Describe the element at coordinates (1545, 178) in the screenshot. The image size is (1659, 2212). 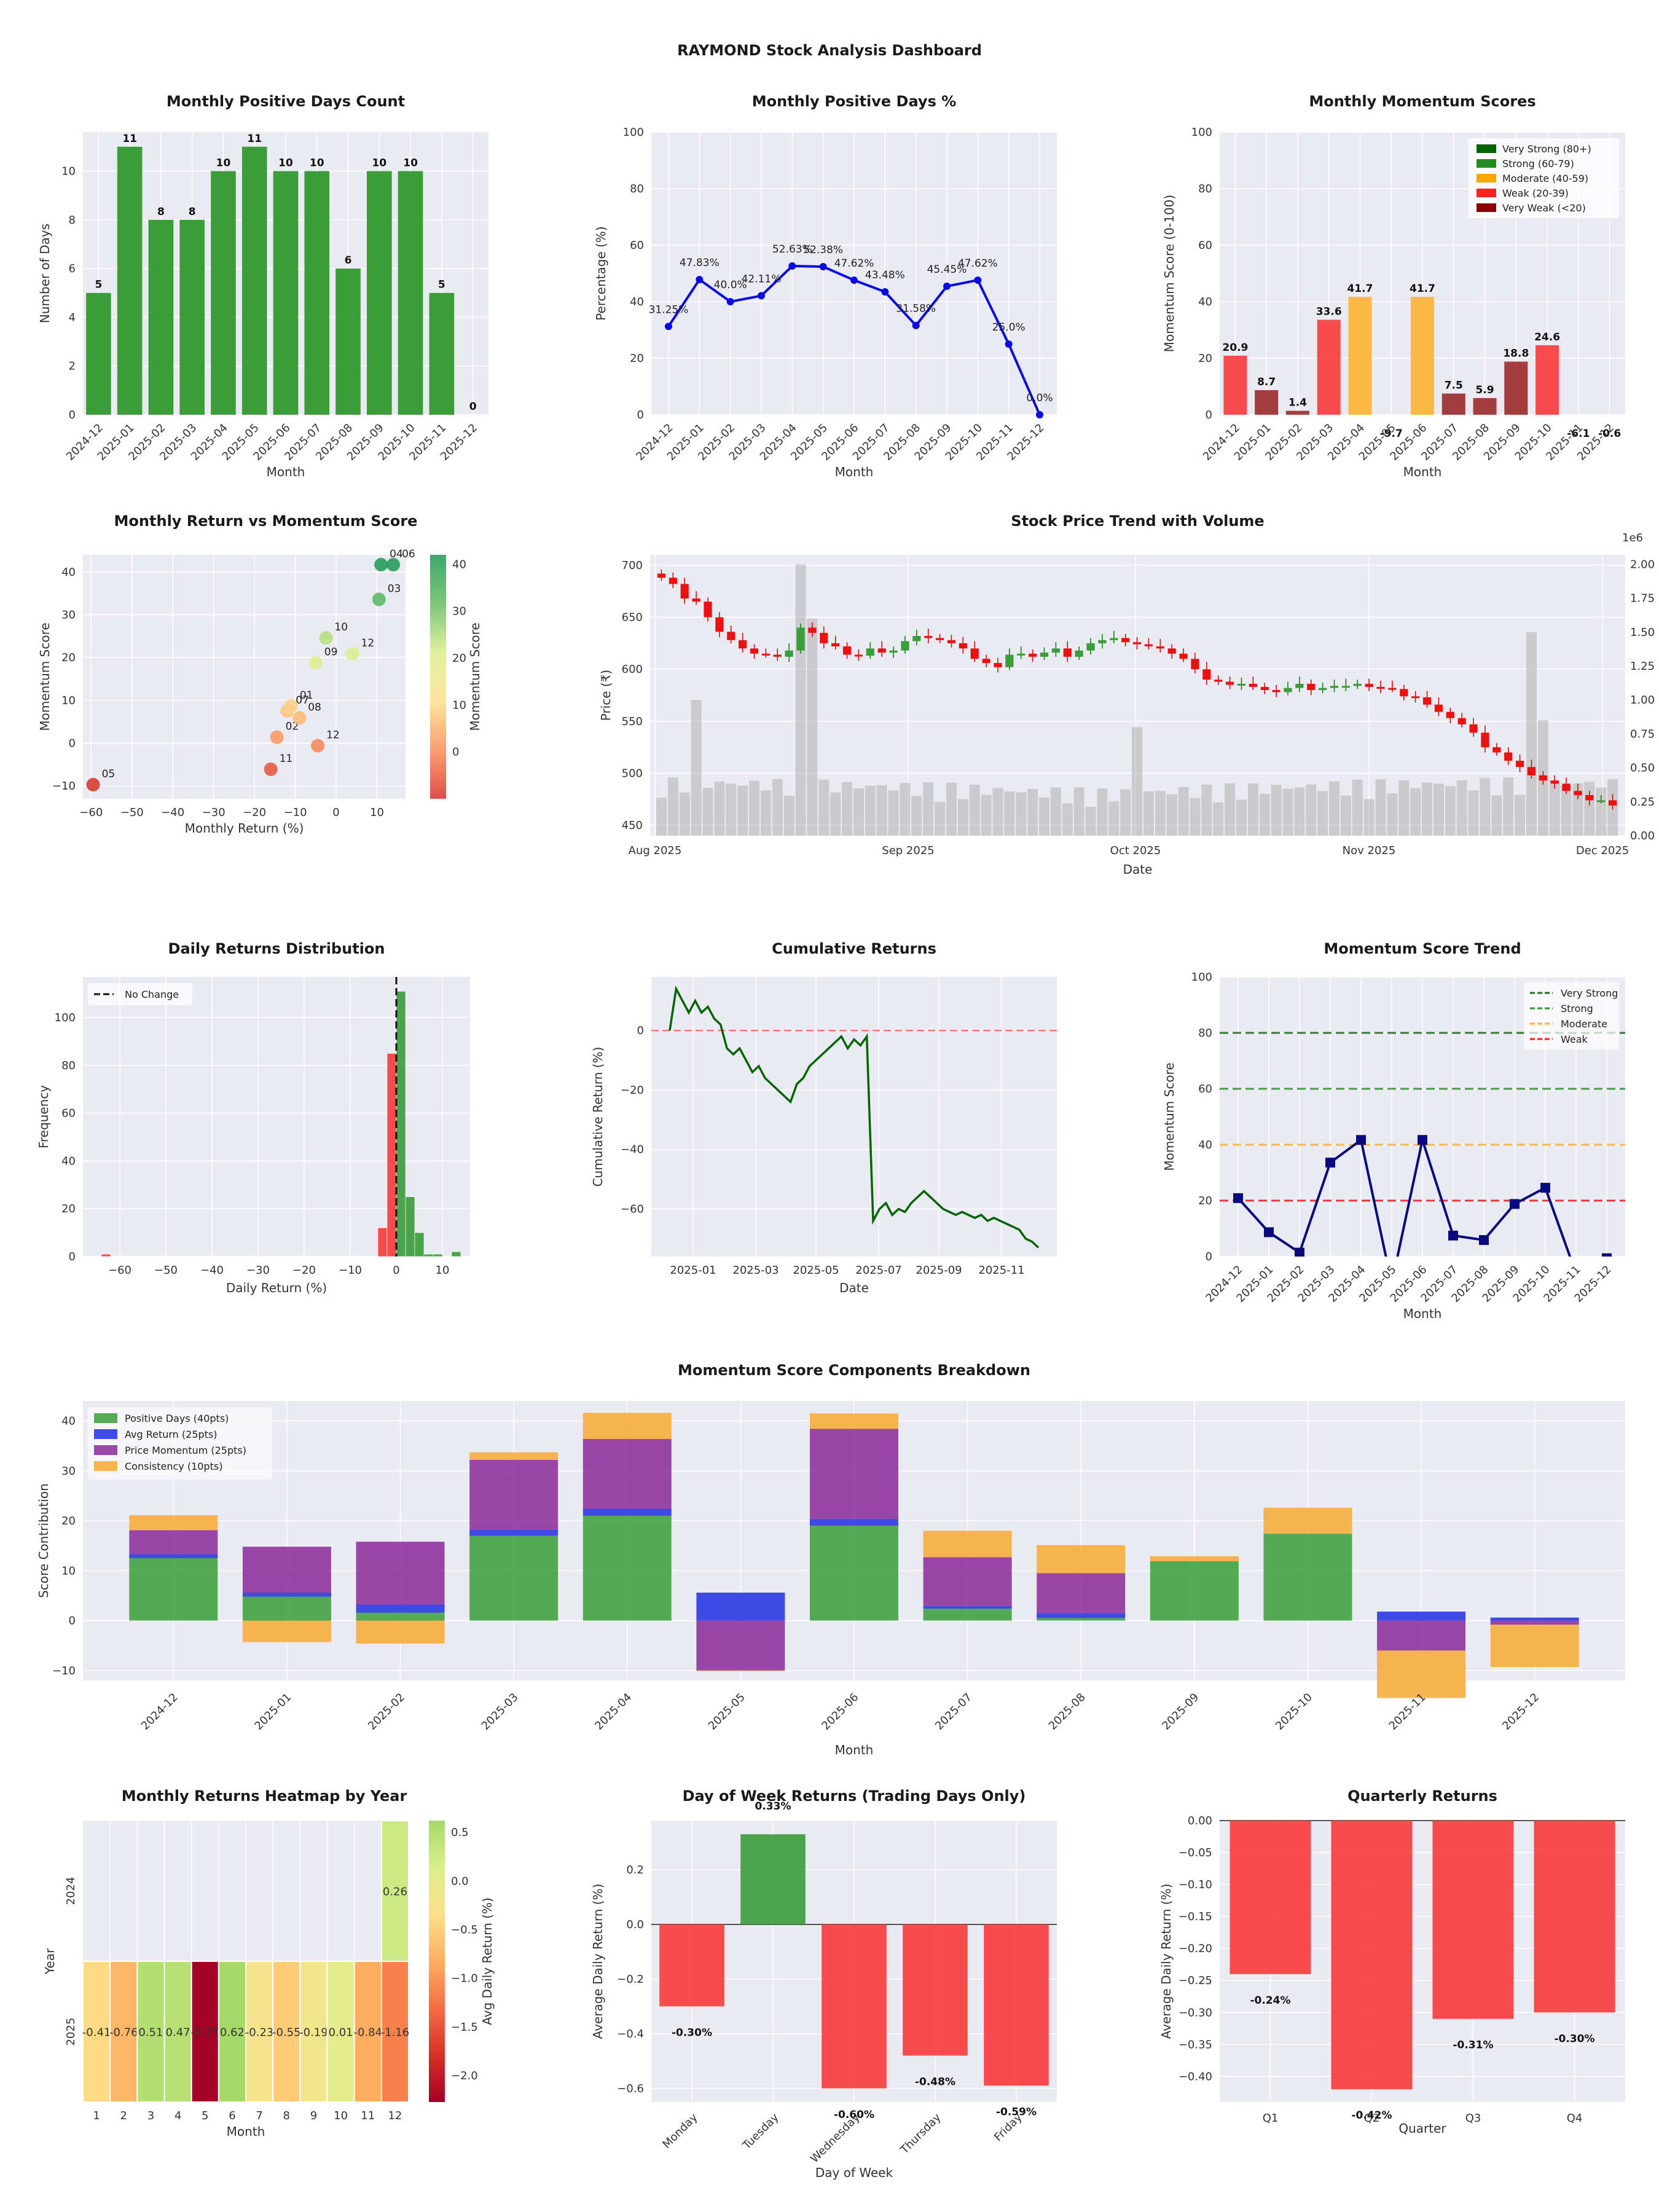
I see `mom-legend-label: Moderate (40-59)` at that location.